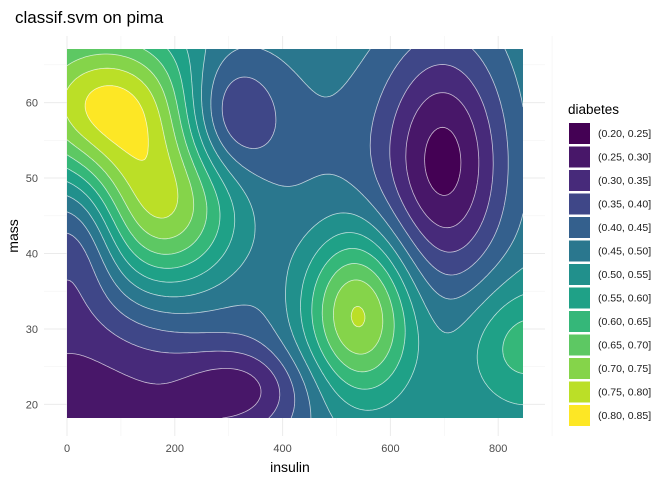 Image resolution: width=672 pixels, height=480 pixels. What do you see at coordinates (624, 275) in the screenshot?
I see `legend-label: (0.50, 0.55]` at bounding box center [624, 275].